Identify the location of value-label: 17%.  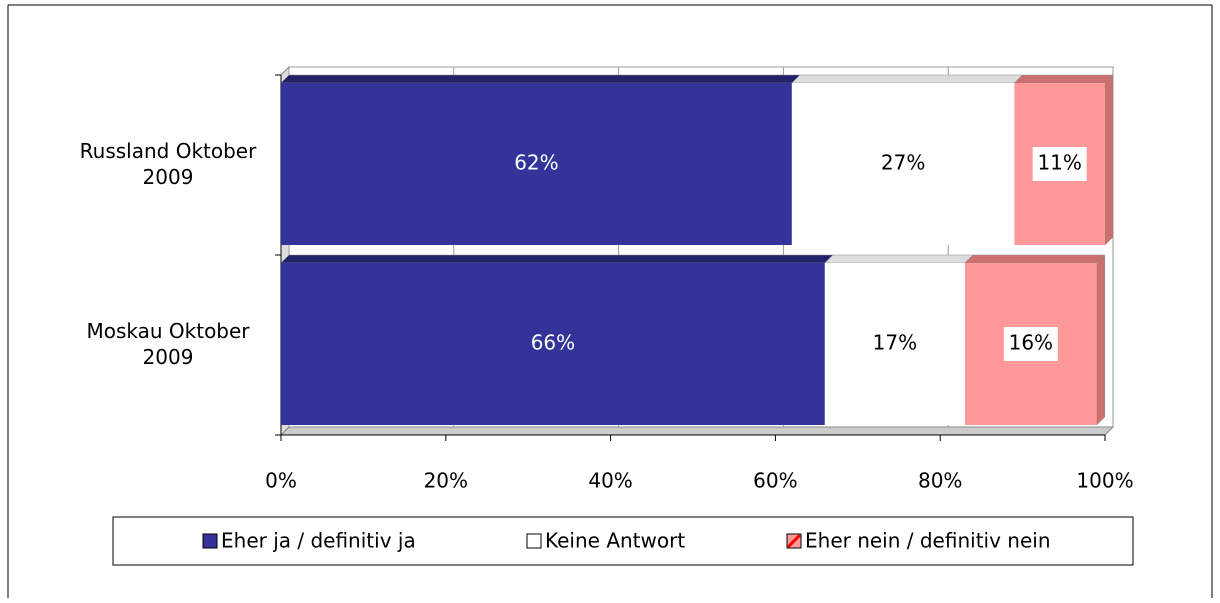
(895, 343).